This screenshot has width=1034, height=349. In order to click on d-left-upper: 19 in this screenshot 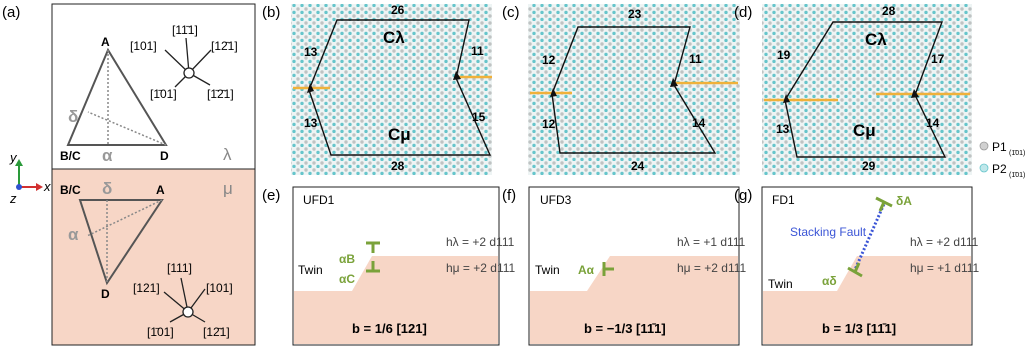, I will do `click(784, 55)`.